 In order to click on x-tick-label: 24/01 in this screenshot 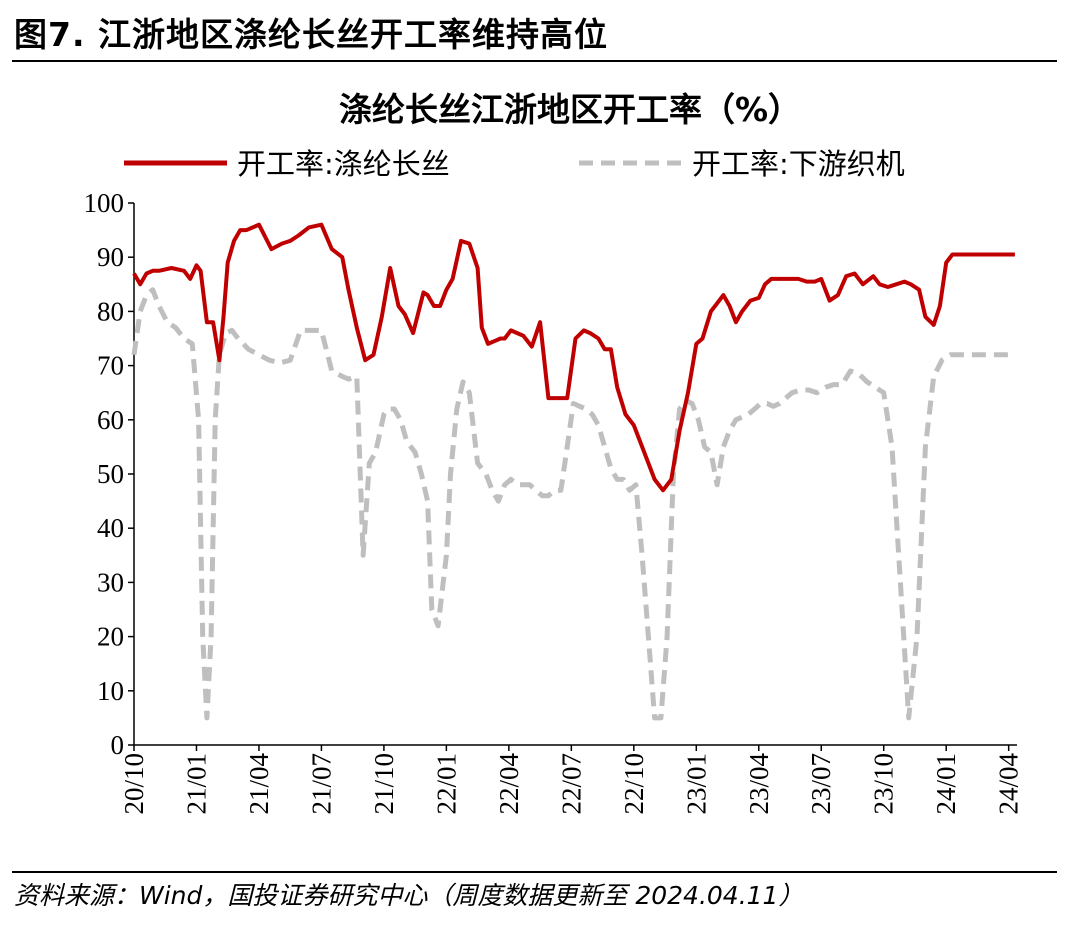, I will do `click(946, 784)`.